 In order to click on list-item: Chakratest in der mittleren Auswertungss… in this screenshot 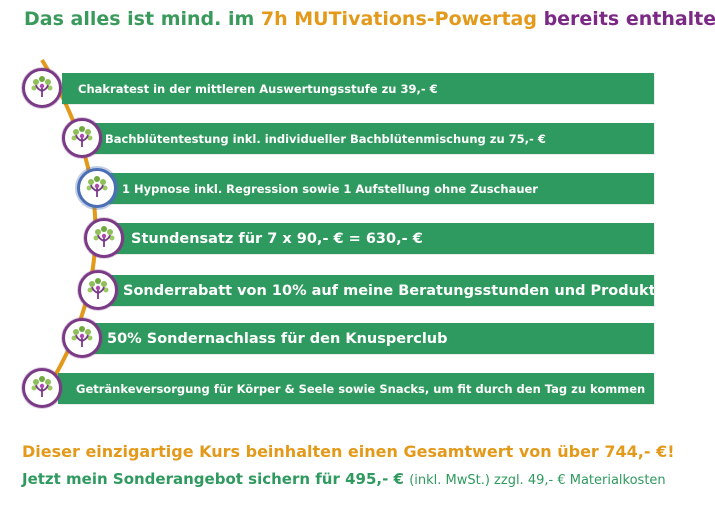, I will do `click(358, 88)`.